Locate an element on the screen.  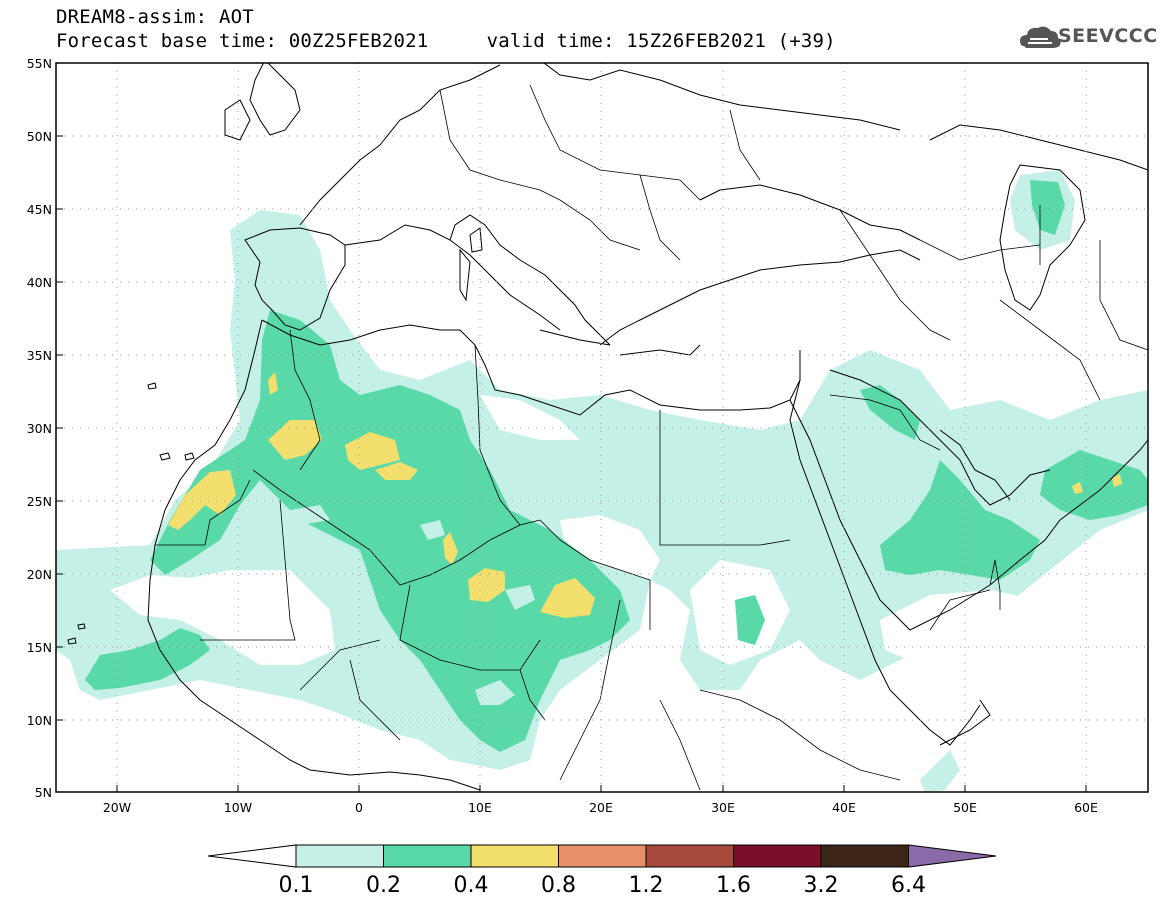
colorbar-label: 0.8 is located at coordinates (558, 885).